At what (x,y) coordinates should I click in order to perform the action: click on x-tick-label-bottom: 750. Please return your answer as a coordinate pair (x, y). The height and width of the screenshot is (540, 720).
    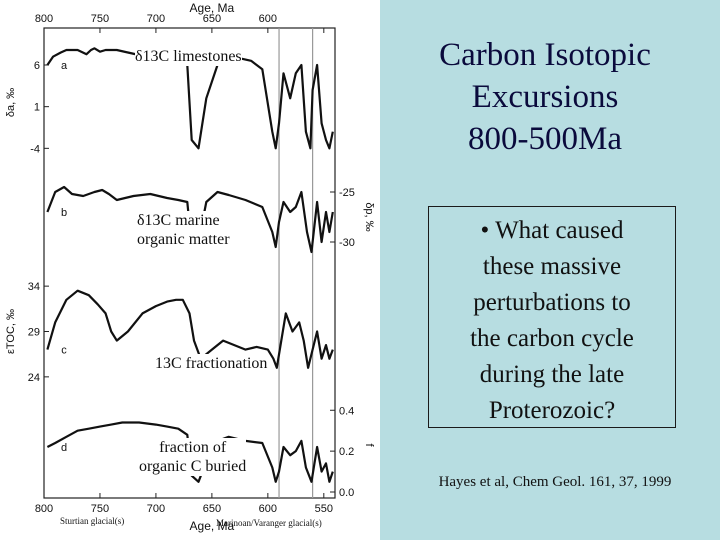
    Looking at the image, I should click on (100, 509).